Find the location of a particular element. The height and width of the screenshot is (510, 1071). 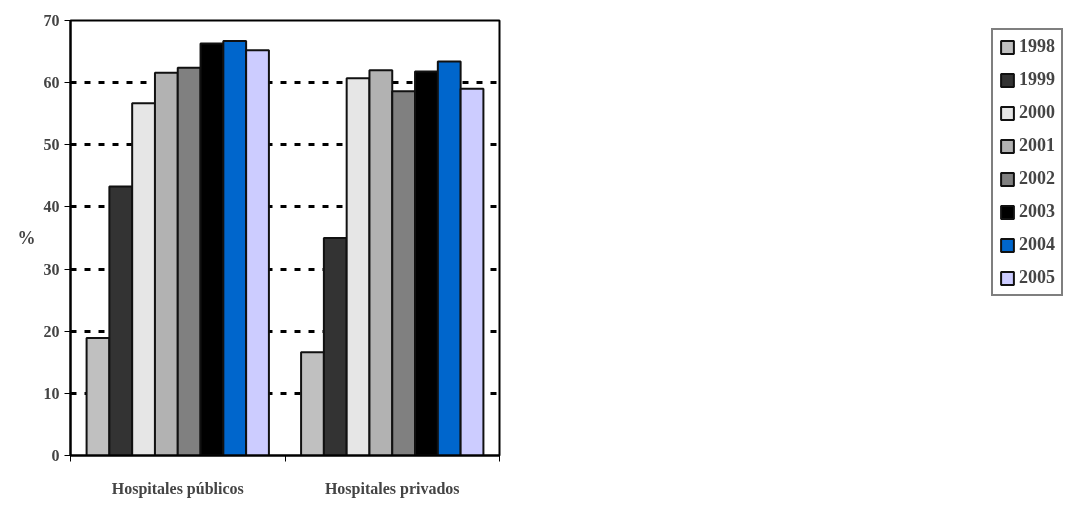

legend-label: 2002 is located at coordinates (1037, 178).